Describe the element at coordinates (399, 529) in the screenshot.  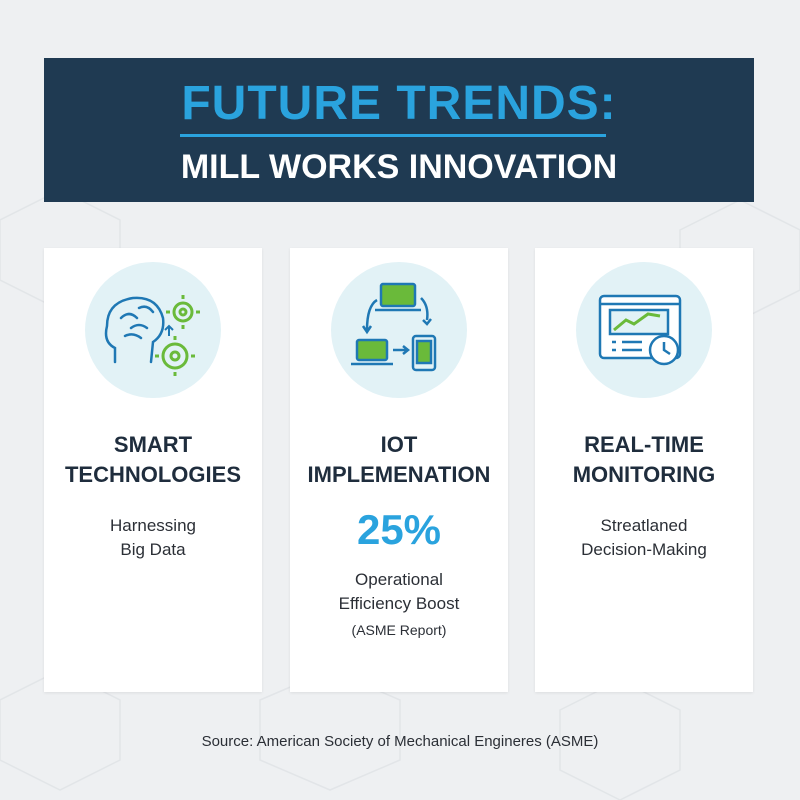
I see `stat-value: 25%` at that location.